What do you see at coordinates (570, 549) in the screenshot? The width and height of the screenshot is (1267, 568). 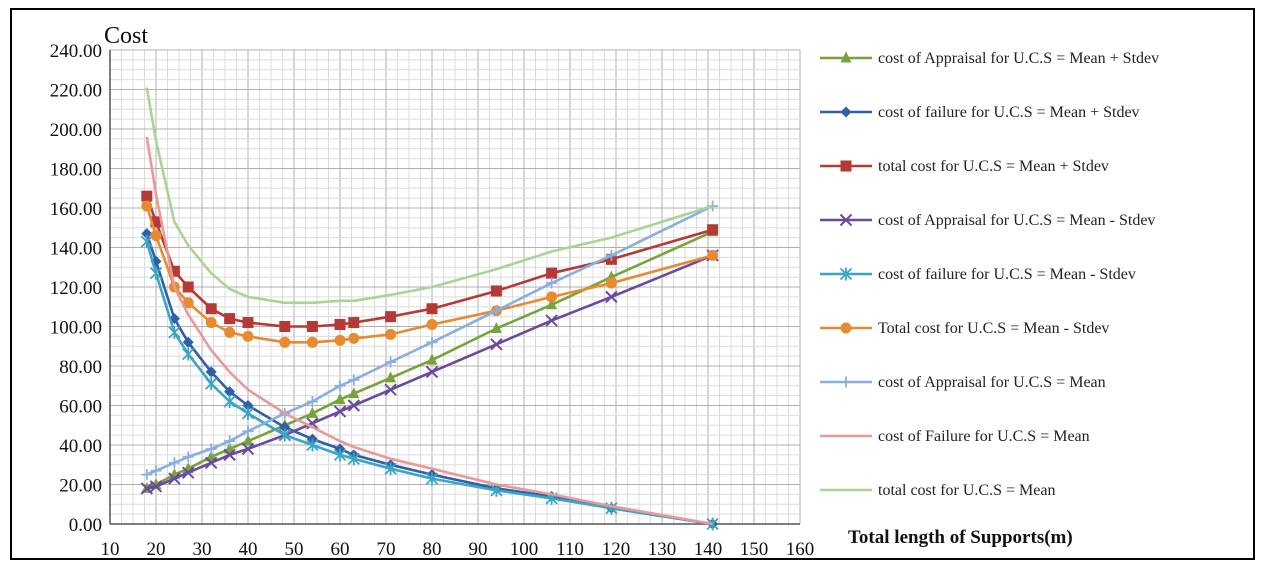 I see `x-tick-label: 110` at bounding box center [570, 549].